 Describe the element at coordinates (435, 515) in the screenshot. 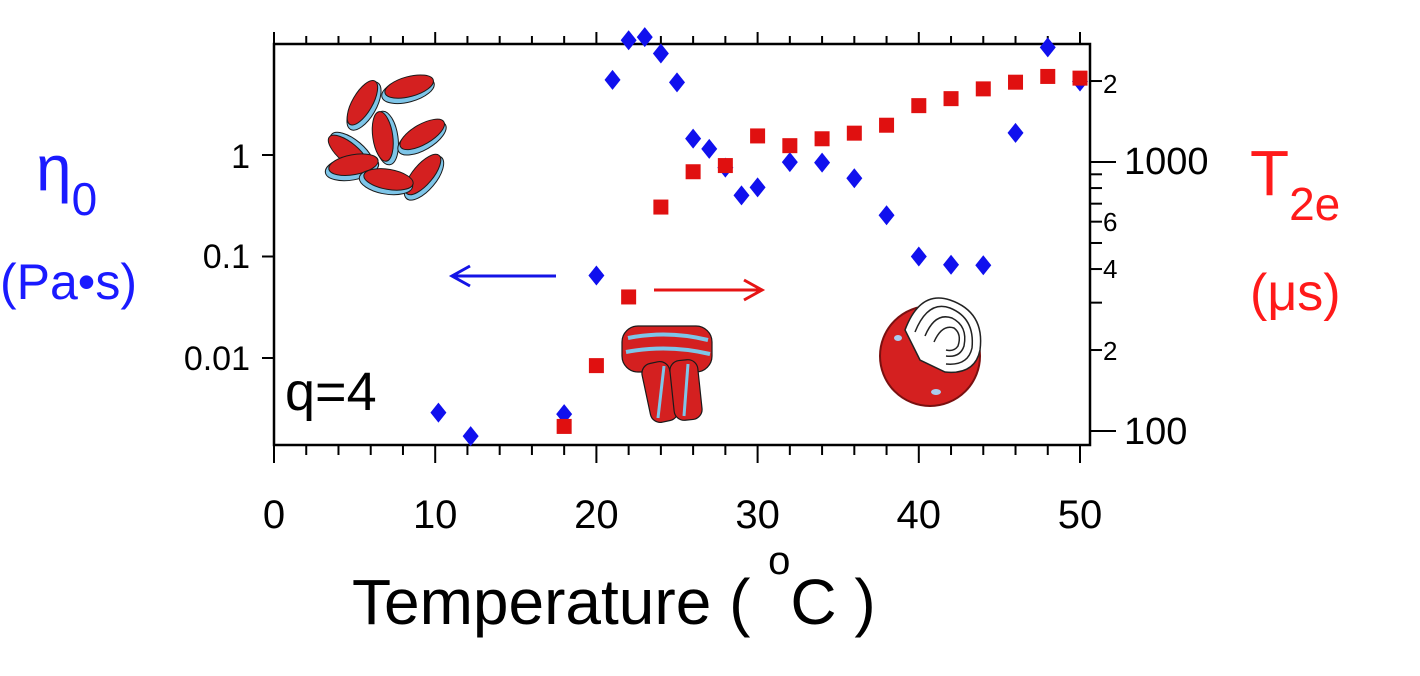

I see `x-tick-label: 10` at that location.